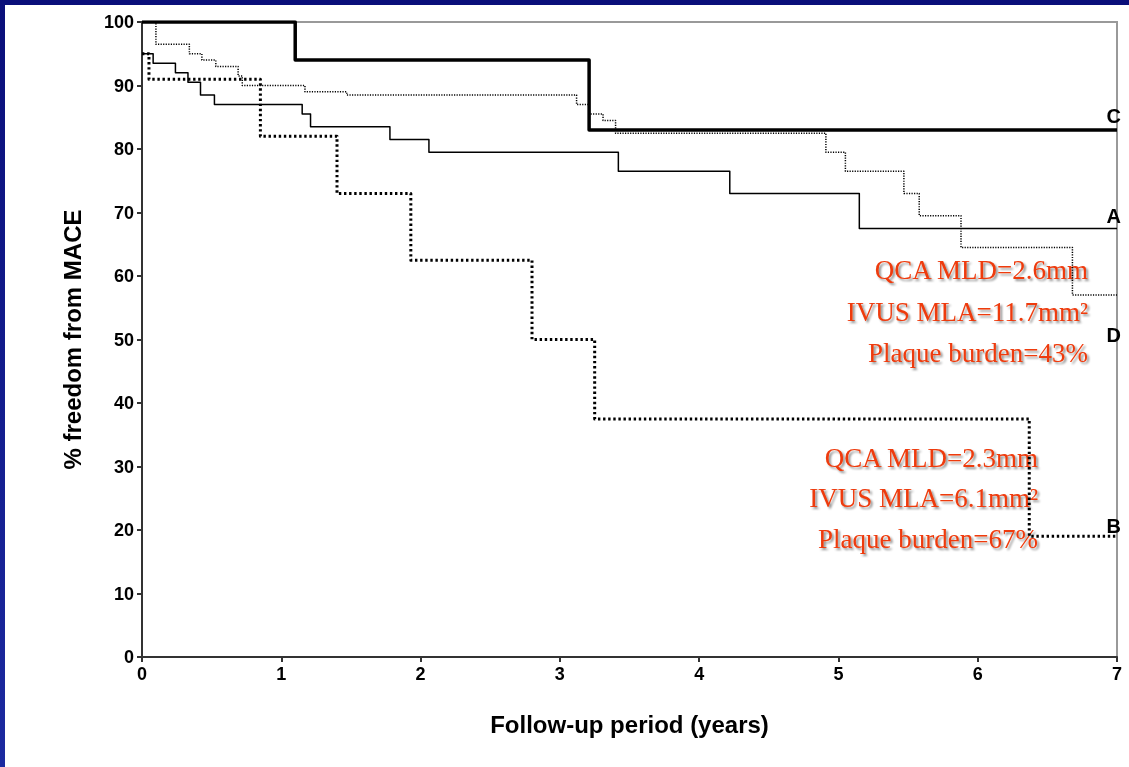  I want to click on x-axis-title: Follow-up period (years), so click(629, 724).